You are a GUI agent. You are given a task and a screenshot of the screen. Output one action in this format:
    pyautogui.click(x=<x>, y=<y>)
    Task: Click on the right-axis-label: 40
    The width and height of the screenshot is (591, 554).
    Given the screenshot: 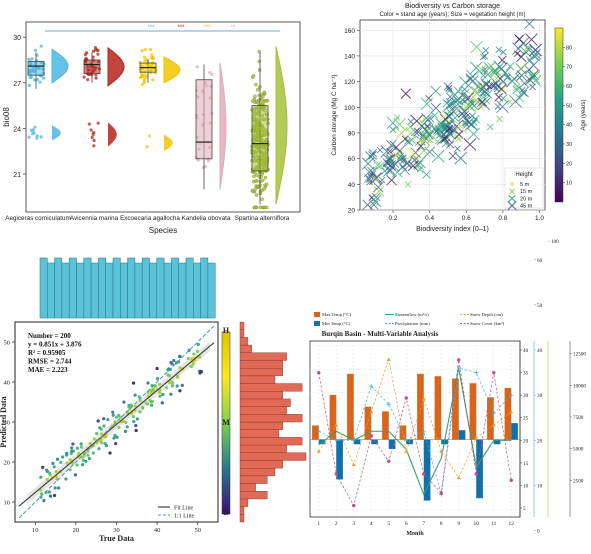 What is the action you would take?
    pyautogui.click(x=526, y=351)
    